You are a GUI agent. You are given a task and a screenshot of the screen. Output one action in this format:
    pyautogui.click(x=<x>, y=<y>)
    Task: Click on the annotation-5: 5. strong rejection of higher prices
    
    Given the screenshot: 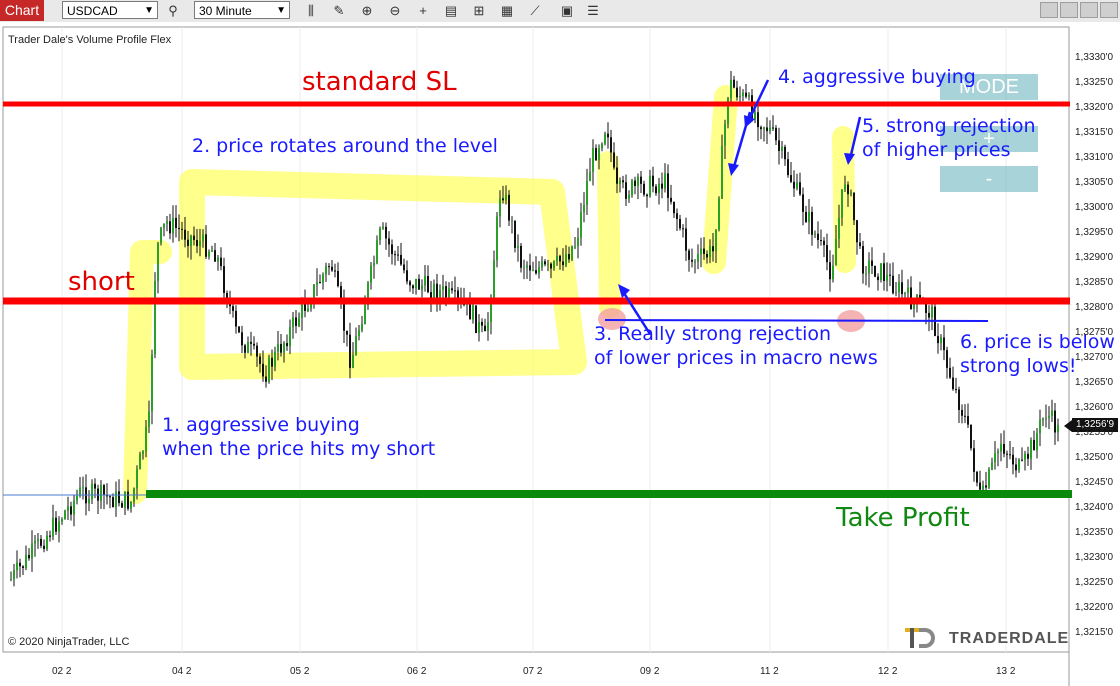 What is the action you would take?
    pyautogui.click(x=949, y=138)
    